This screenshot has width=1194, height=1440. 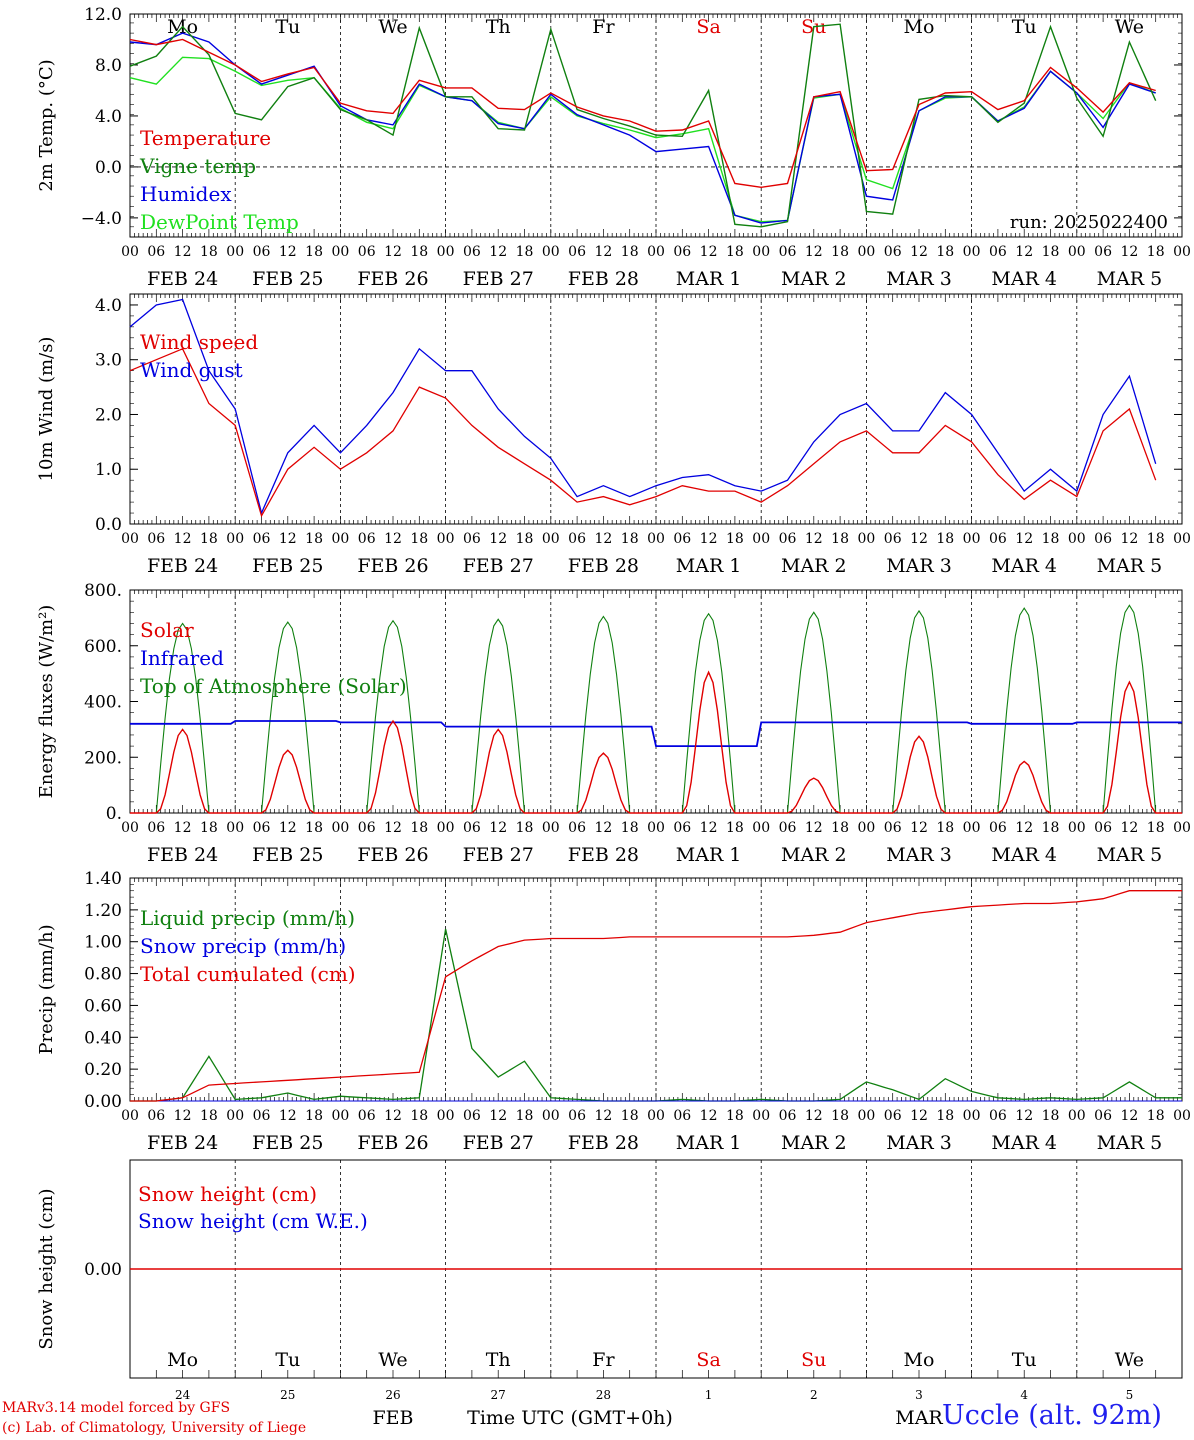 I want to click on date-label: FEB 24, so click(x=182, y=1143).